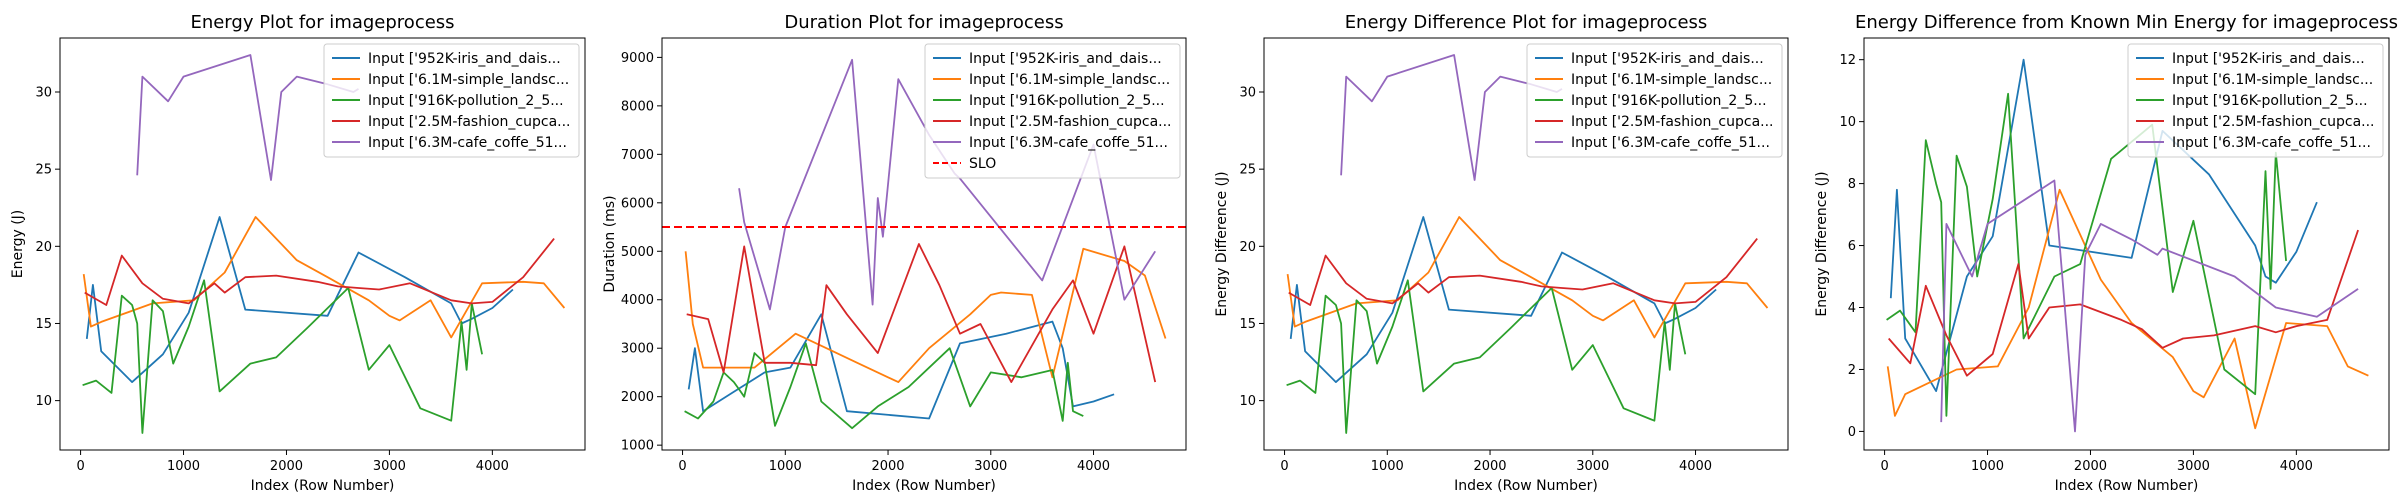 Image resolution: width=2400 pixels, height=500 pixels. Describe the element at coordinates (637, 300) in the screenshot. I see `y-tick-label: 4000` at that location.